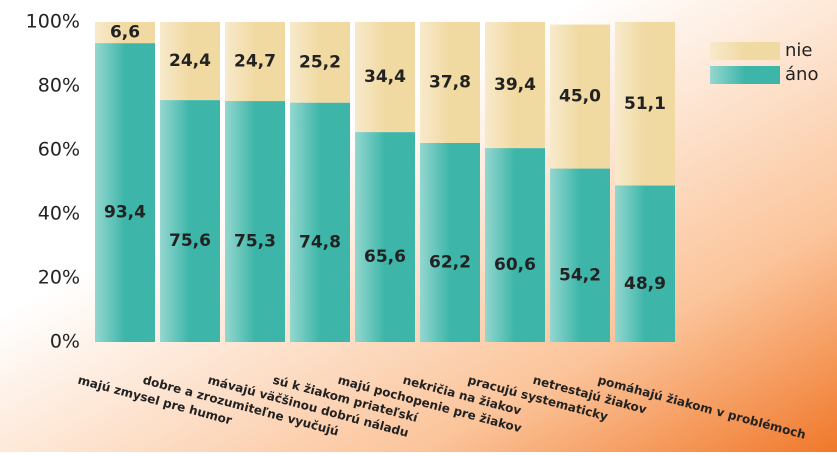 The image size is (837, 456). Describe the element at coordinates (59, 278) in the screenshot. I see `y-tick-label: 20%` at that location.